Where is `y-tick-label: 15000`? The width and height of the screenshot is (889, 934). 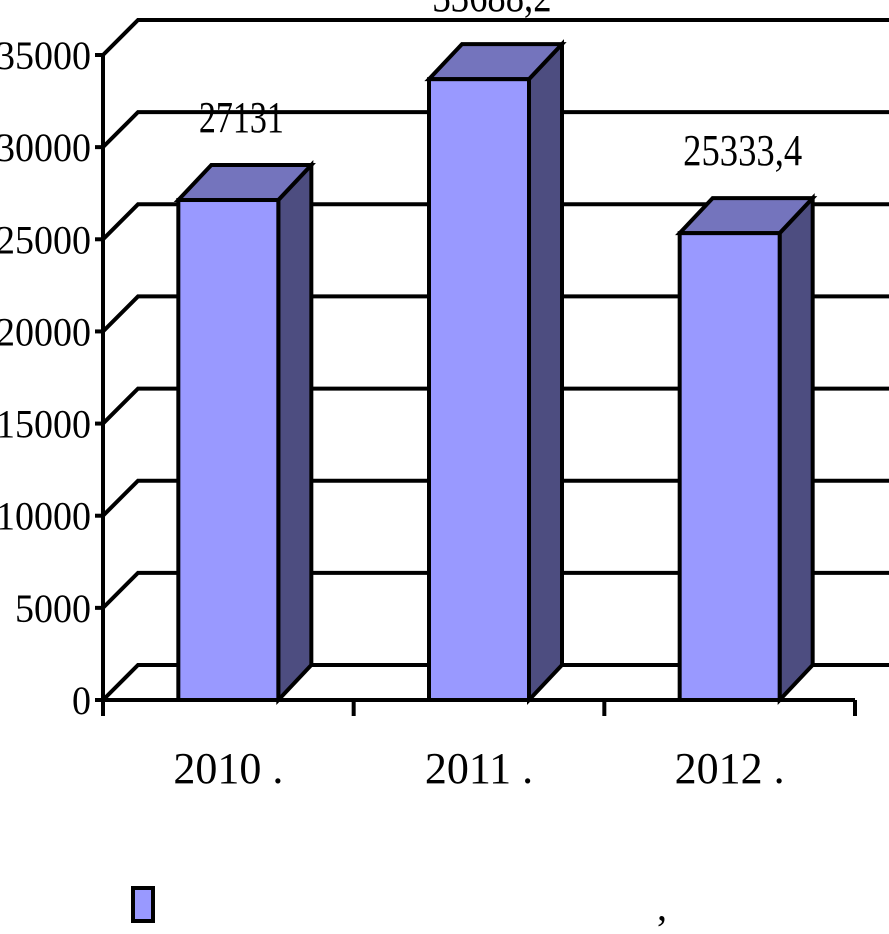
y-tick-label: 15000 is located at coordinates (45, 424).